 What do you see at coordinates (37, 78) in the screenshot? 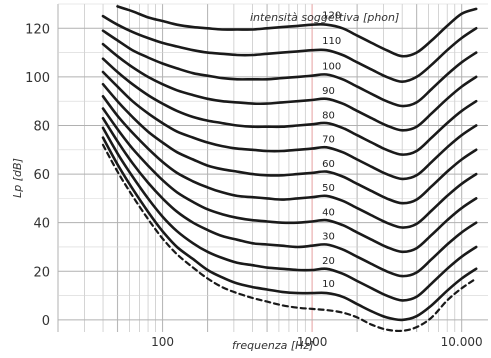
I see `y-tick-label: 100` at bounding box center [37, 78].